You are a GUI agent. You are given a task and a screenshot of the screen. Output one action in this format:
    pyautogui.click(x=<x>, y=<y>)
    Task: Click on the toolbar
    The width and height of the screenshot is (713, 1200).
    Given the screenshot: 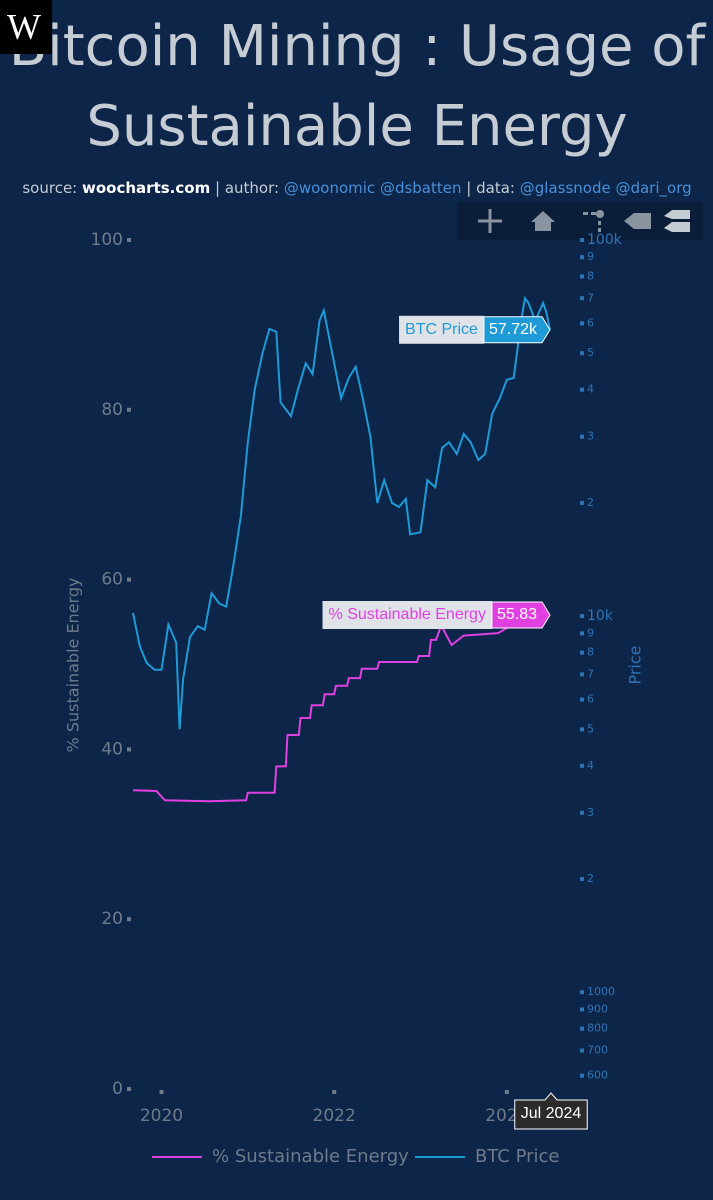 What is the action you would take?
    pyautogui.click(x=580, y=221)
    